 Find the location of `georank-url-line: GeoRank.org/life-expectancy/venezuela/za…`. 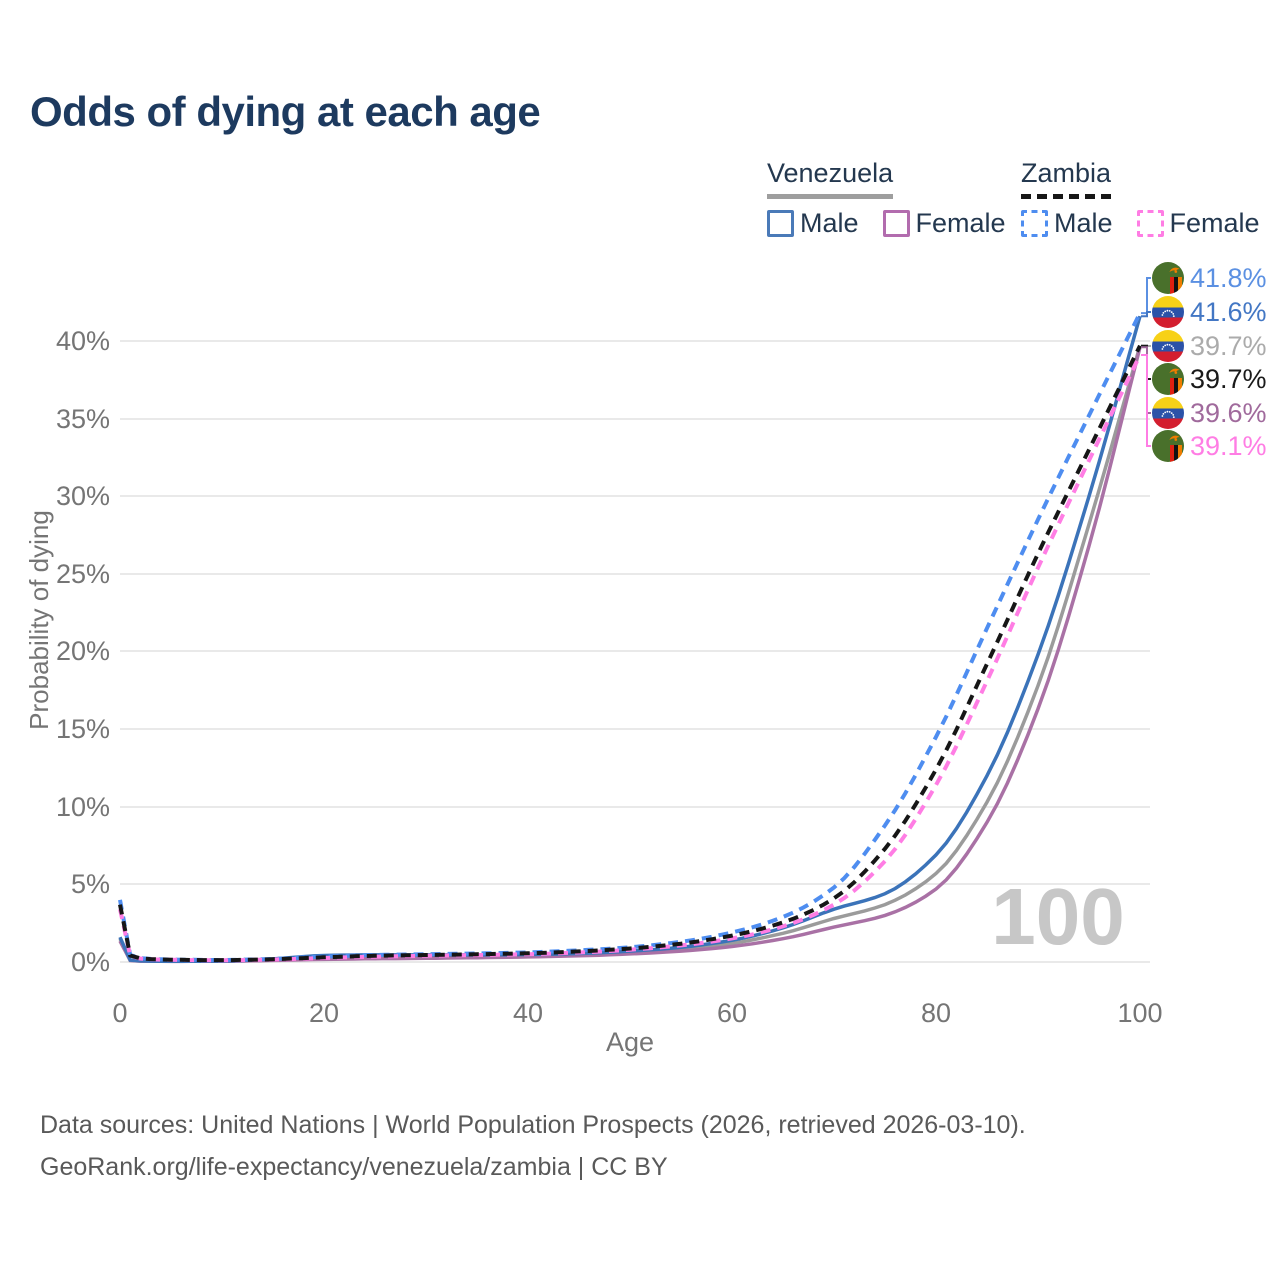

georank-url-line: GeoRank.org/life-expectancy/venezuela/za… is located at coordinates (354, 1167).